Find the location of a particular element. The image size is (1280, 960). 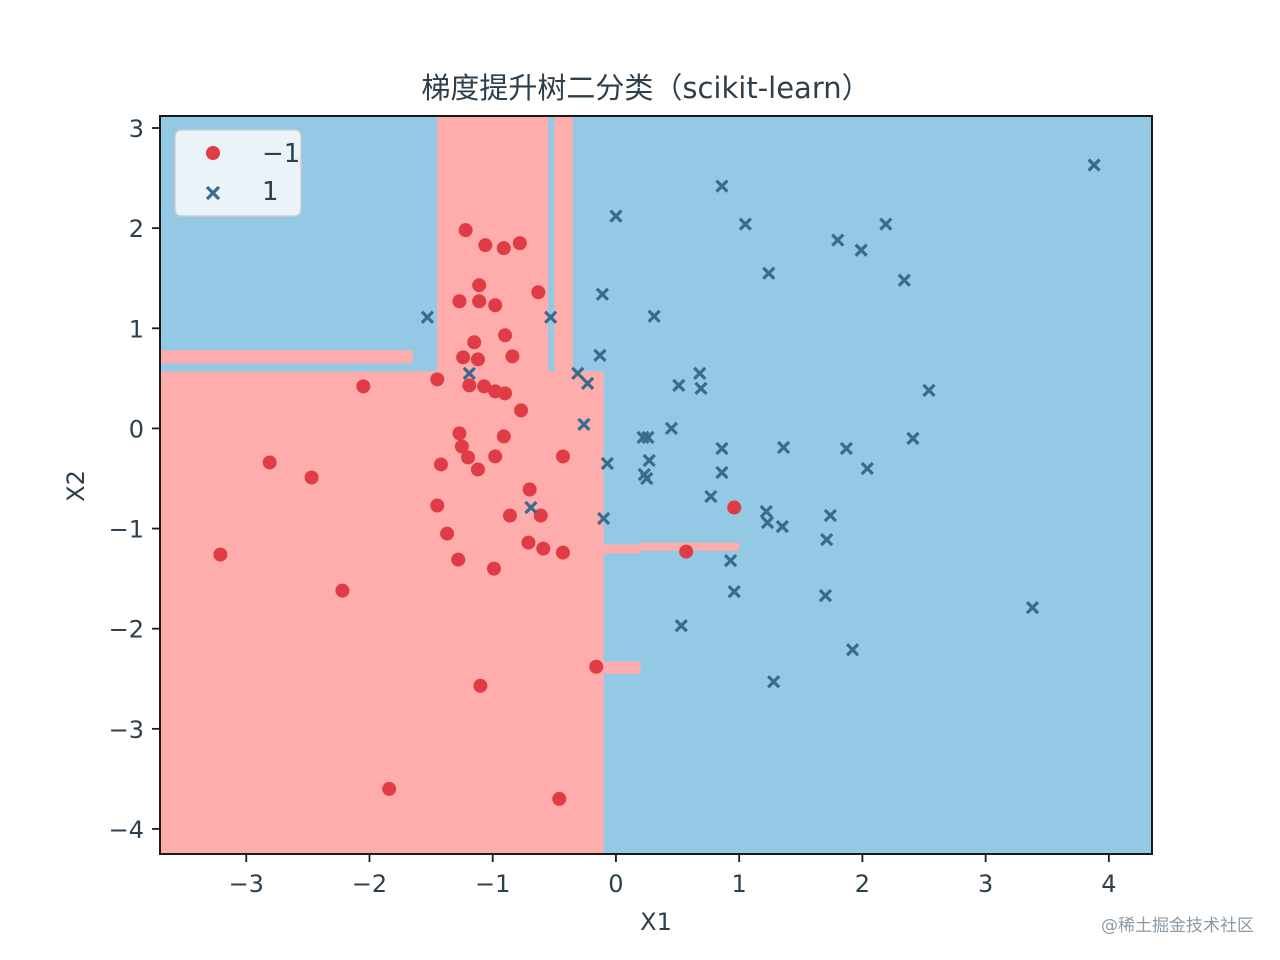

y-tick-label: 1 is located at coordinates (136, 329).